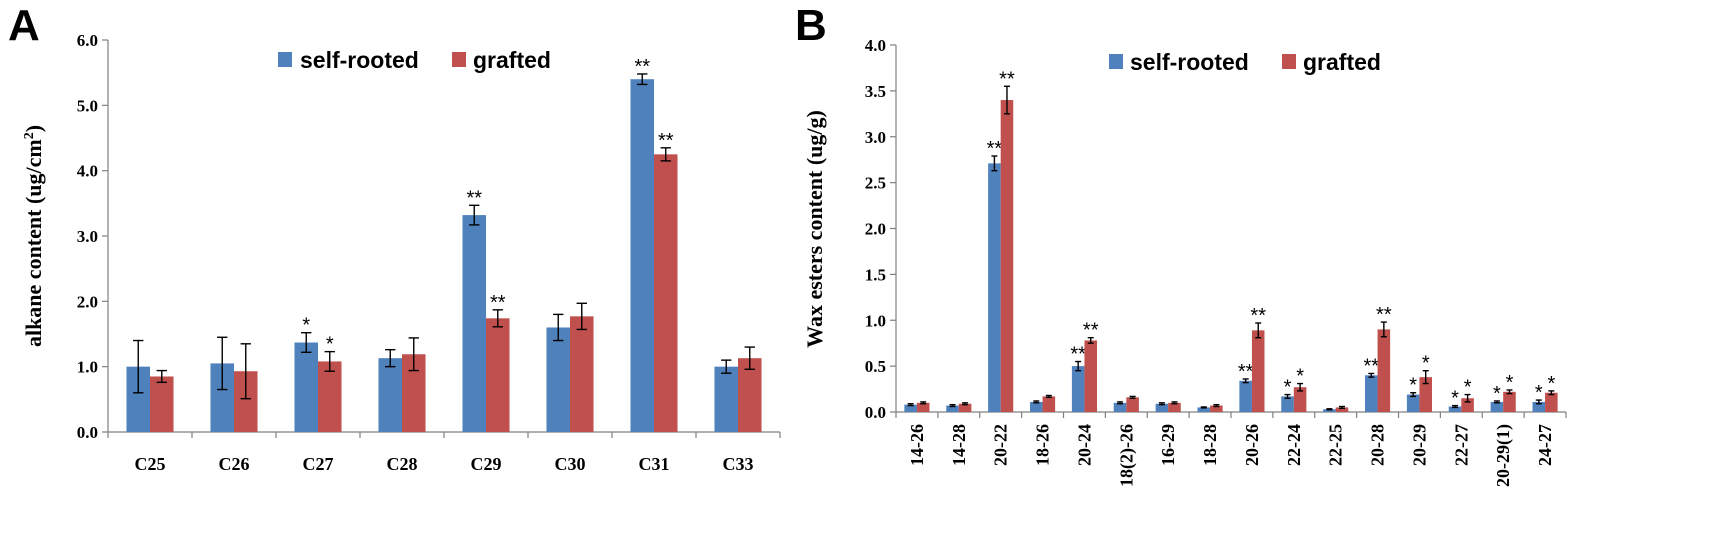 The height and width of the screenshot is (548, 1714). Describe the element at coordinates (1116, 61) in the screenshot. I see `legend-b-self-rooted-swatch` at that location.